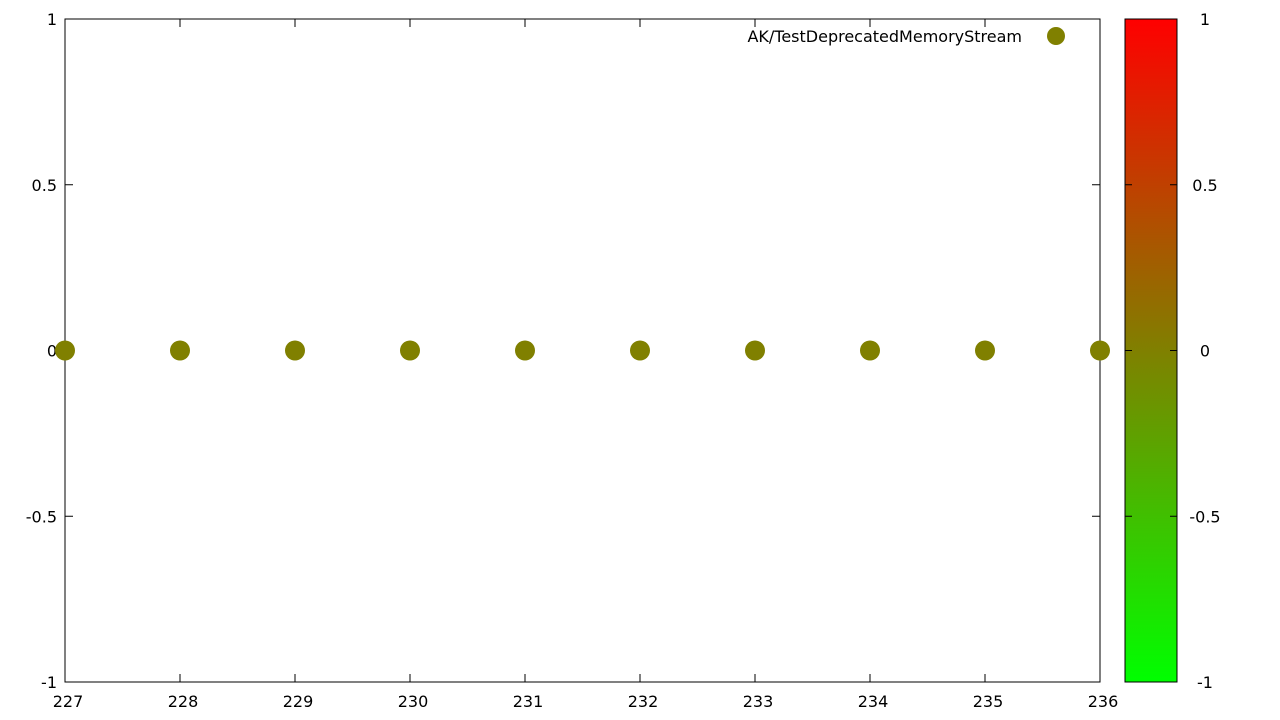 The height and width of the screenshot is (720, 1280). Describe the element at coordinates (643, 701) in the screenshot. I see `x-tick-label: 232` at that location.